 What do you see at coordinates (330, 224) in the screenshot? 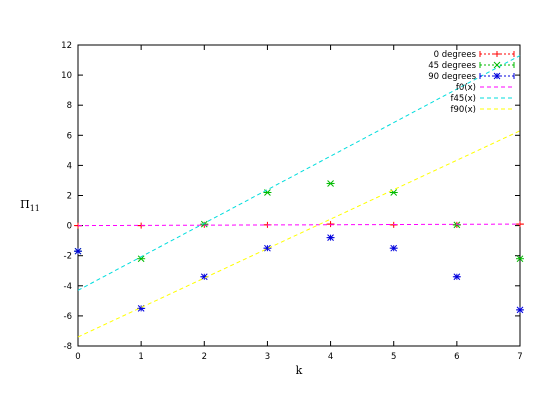
I see `data-point-0-degrees` at bounding box center [330, 224].